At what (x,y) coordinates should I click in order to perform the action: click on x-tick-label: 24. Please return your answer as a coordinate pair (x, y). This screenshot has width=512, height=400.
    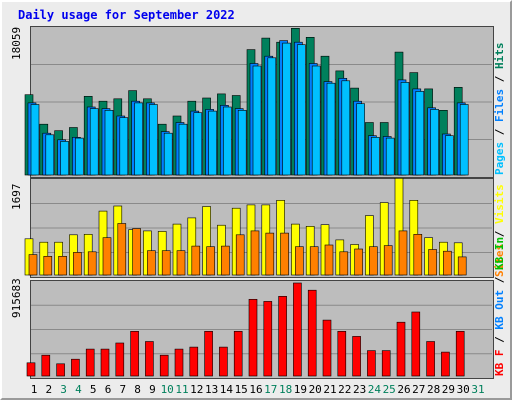
    Looking at the image, I should click on (375, 389).